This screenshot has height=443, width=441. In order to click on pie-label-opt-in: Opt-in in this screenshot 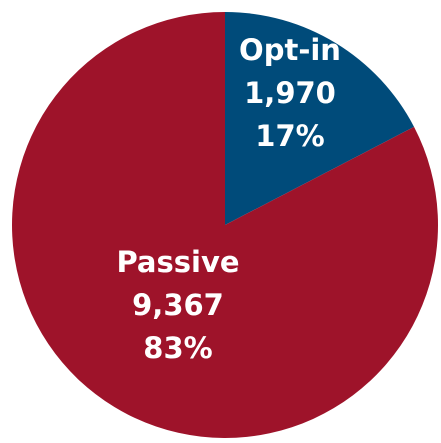, I will do `click(290, 50)`.